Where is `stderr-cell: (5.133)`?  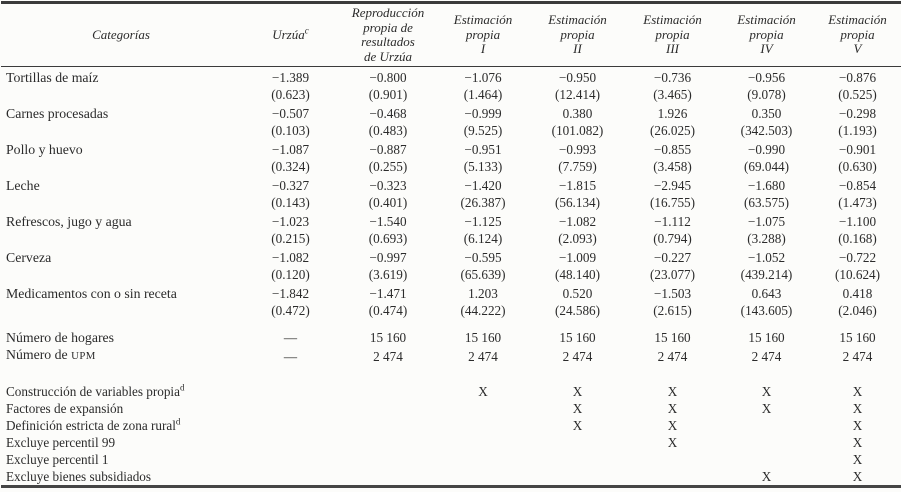 stderr-cell: (5.133) is located at coordinates (483, 166).